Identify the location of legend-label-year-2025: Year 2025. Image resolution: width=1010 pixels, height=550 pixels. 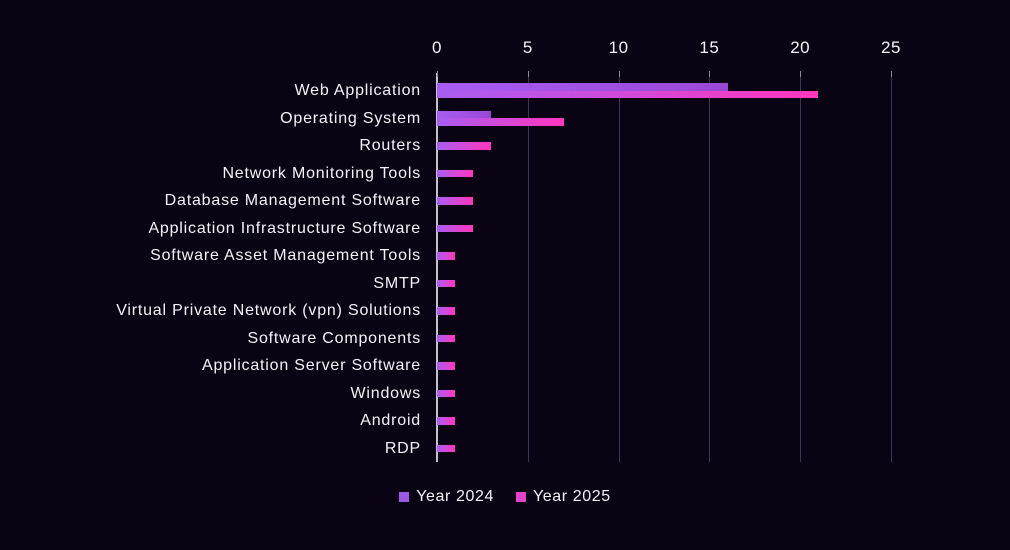
(572, 496).